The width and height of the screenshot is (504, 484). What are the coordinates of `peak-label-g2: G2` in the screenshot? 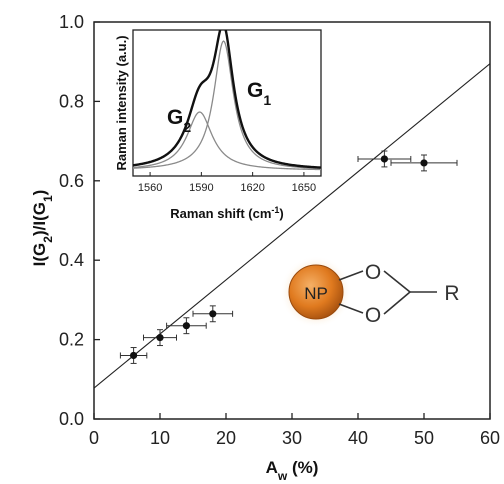 It's located at (179, 120).